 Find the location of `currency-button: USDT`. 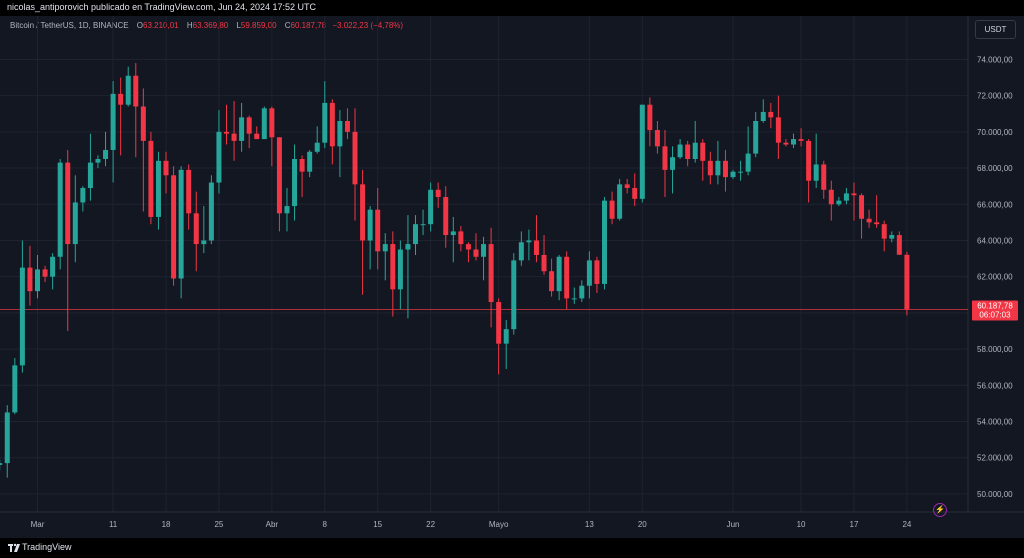

currency-button: USDT is located at coordinates (995, 29).